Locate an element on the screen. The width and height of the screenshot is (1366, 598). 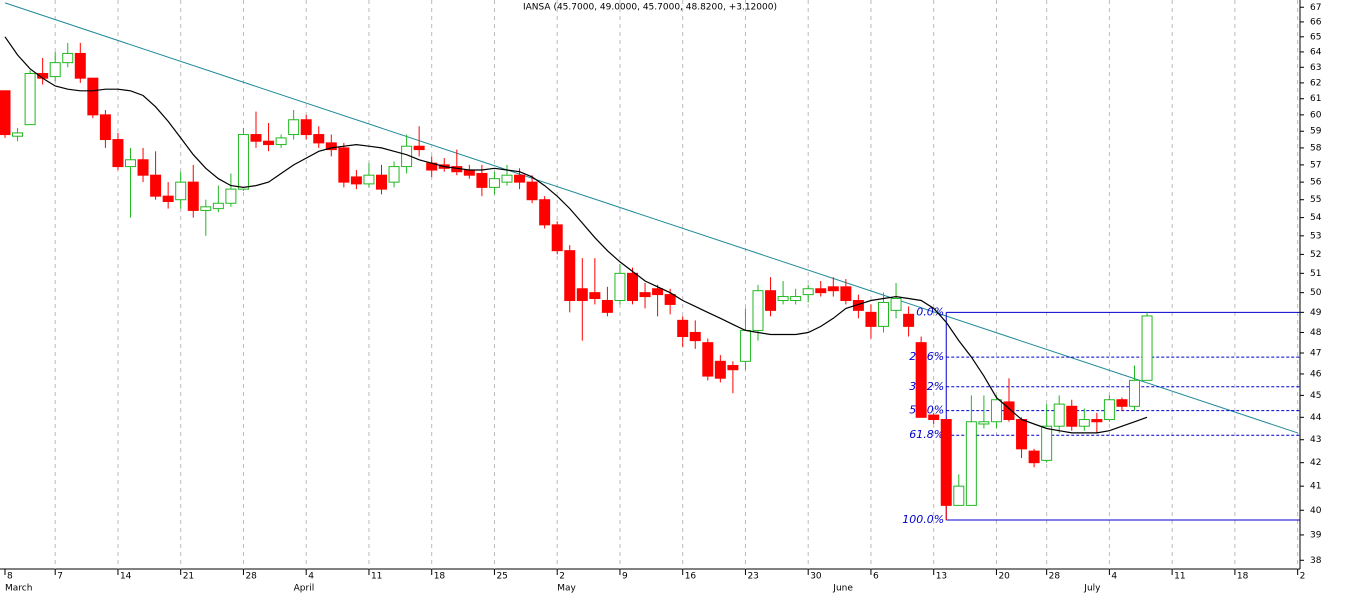
x-tick-label: 21 is located at coordinates (188, 577).